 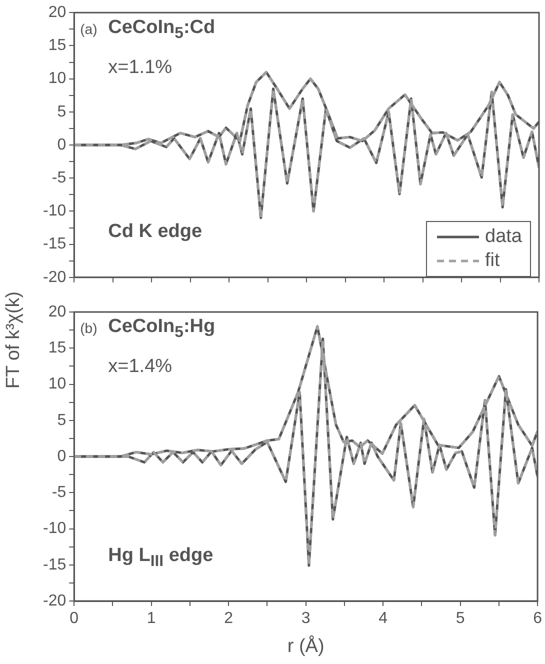 I want to click on annotation: x=1.4%, so click(x=140, y=367).